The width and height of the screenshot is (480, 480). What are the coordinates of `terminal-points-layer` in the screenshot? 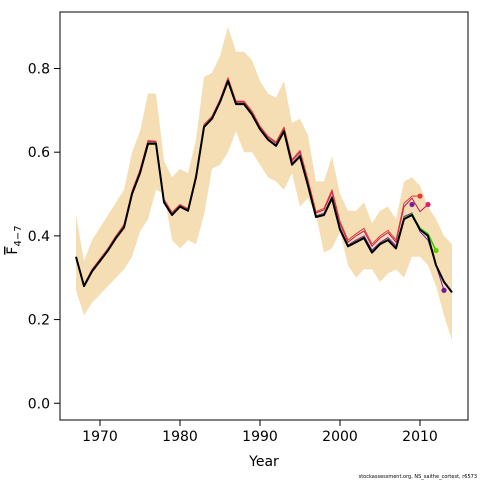 It's located at (428, 243).